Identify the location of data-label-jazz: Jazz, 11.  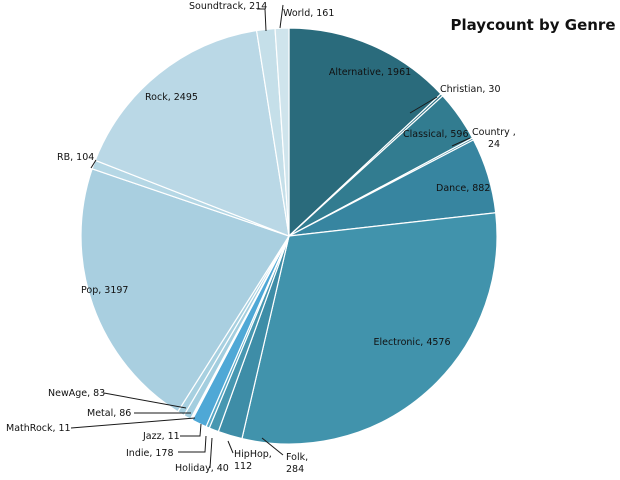
(161, 436).